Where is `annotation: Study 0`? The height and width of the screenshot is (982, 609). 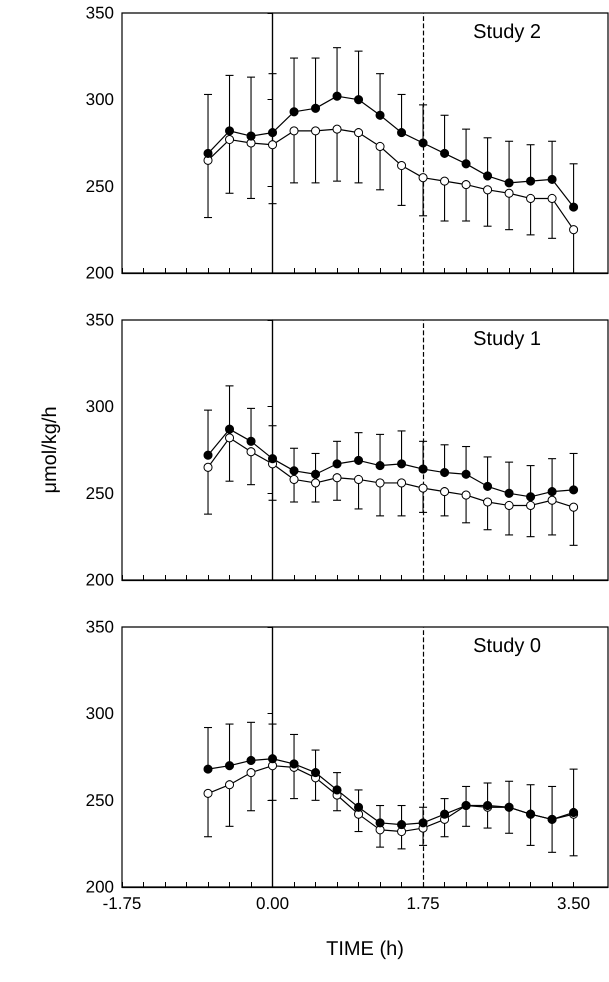
annotation: Study 0 is located at coordinates (507, 646).